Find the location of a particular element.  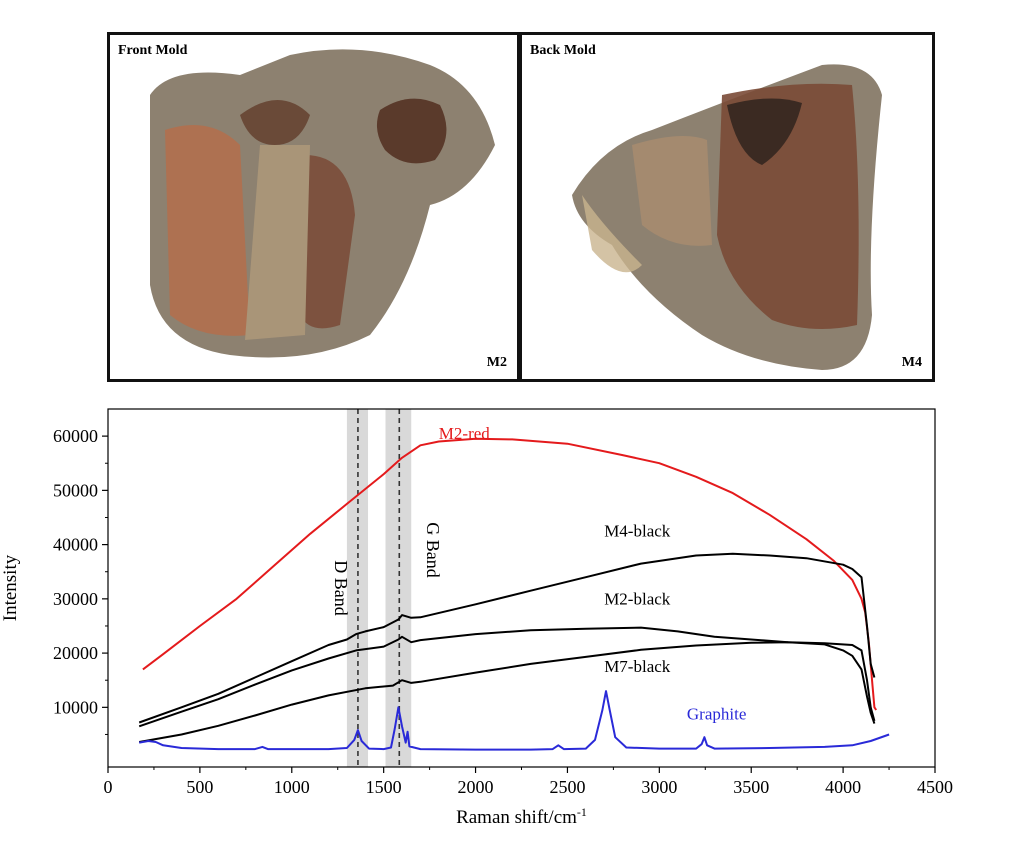

series-label-m2-red: M2-red is located at coordinates (464, 433).